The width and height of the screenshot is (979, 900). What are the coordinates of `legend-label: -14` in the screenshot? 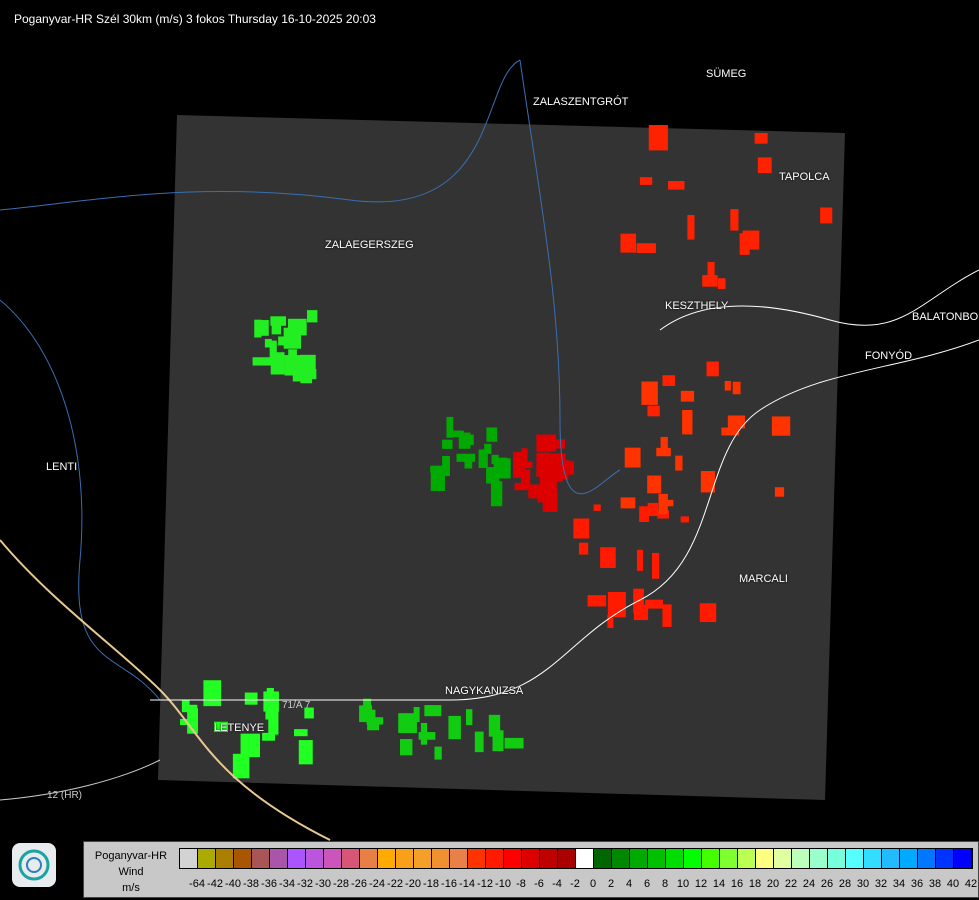 It's located at (467, 884).